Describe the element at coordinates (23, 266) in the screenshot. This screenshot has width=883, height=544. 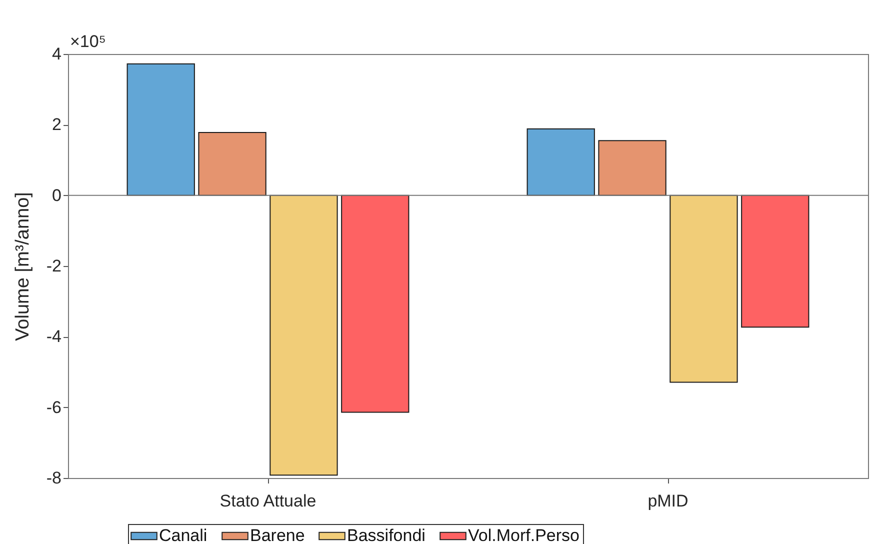
I see `y-axis-title: Volume [m³/anno]` at that location.